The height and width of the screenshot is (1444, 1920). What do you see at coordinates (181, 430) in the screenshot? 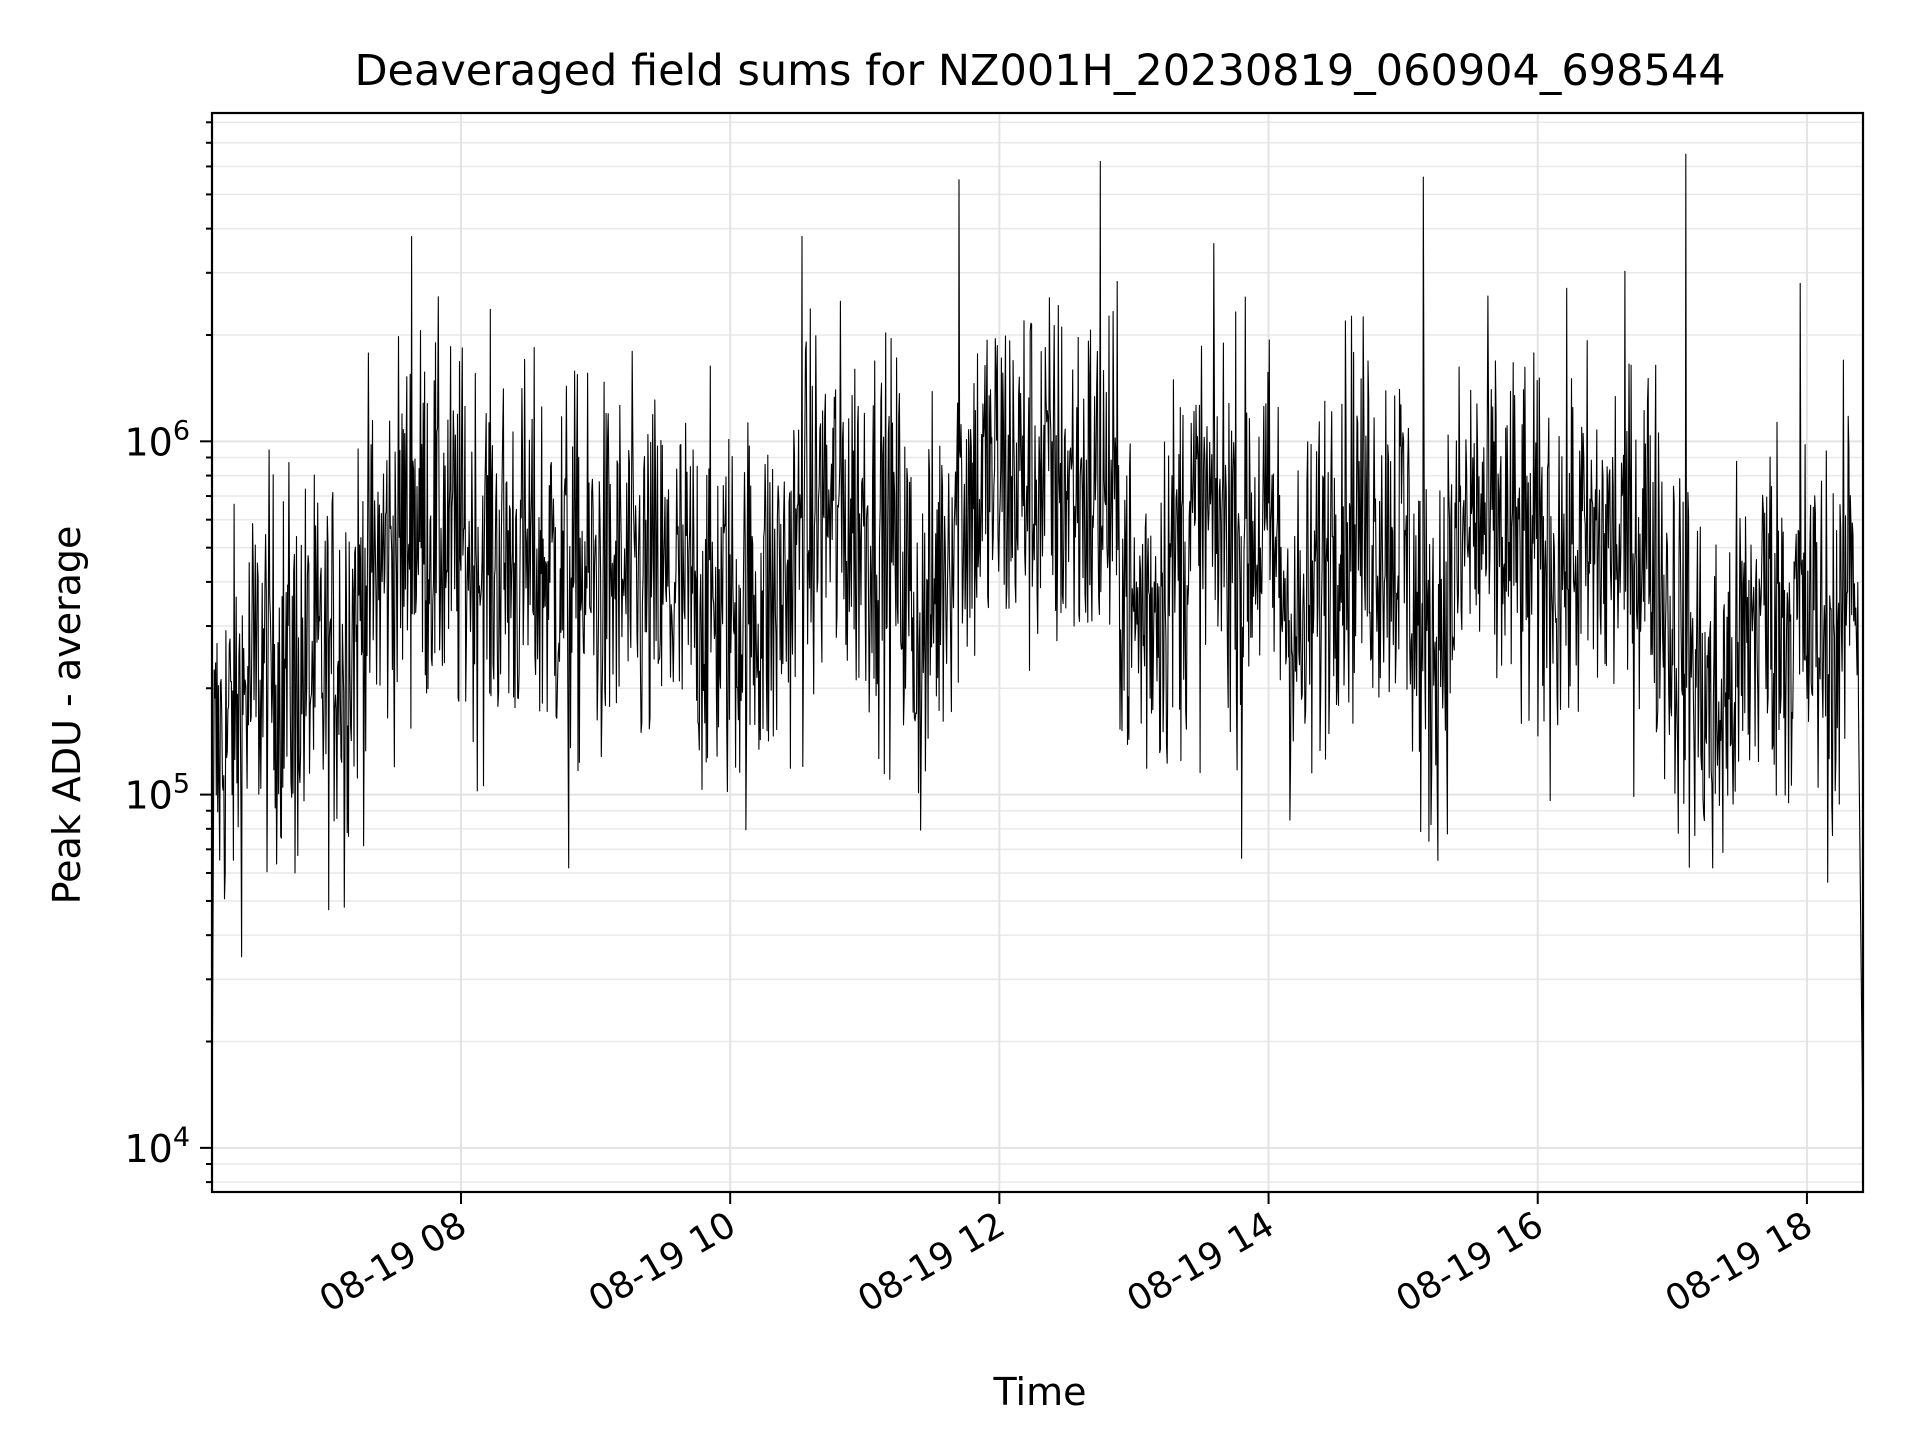
I see `y-tick-exponent: 6` at bounding box center [181, 430].